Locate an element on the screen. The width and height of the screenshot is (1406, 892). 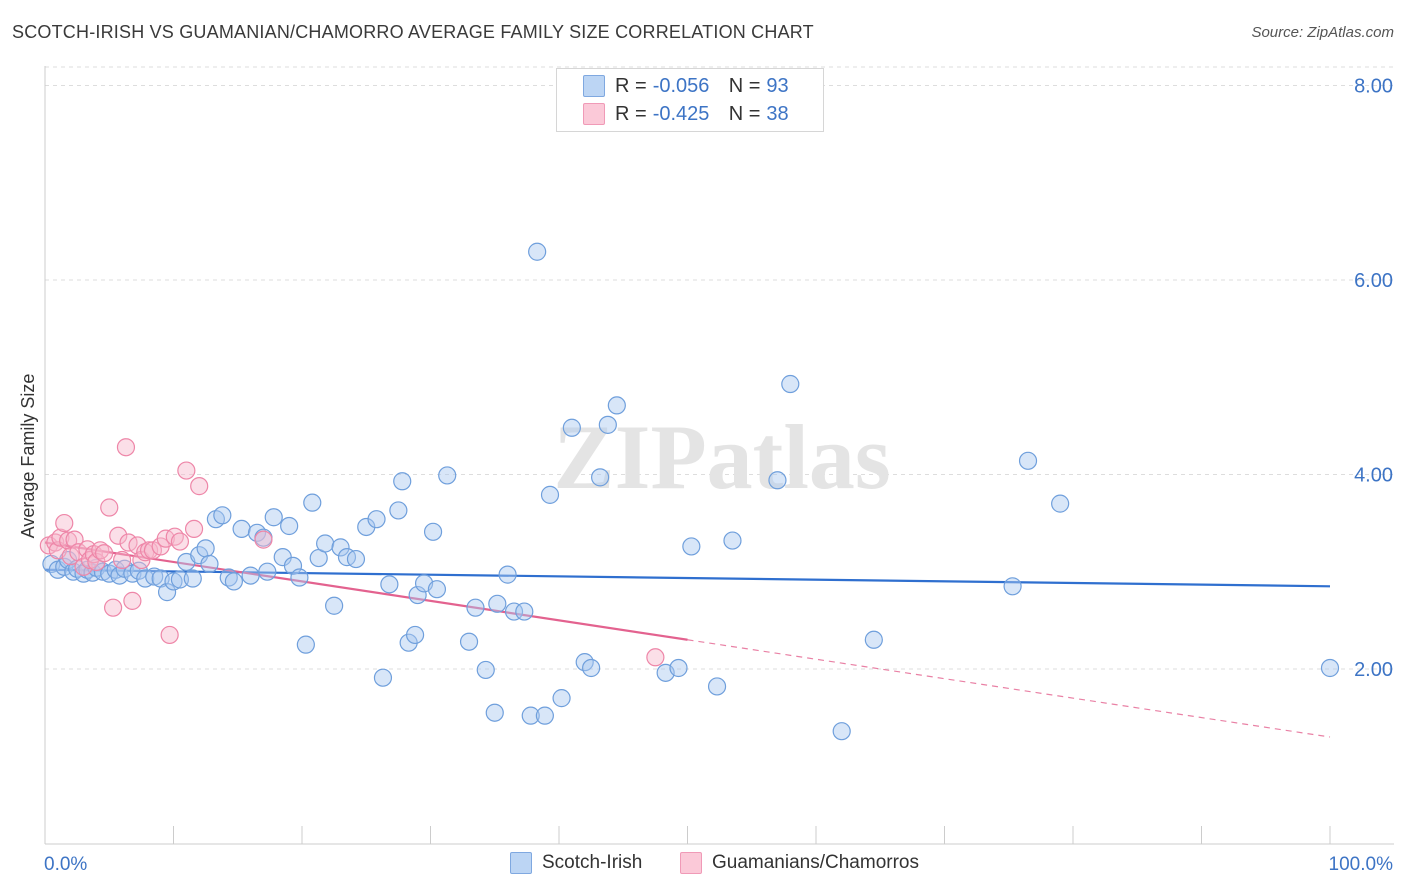
legend-item-guamanian: Guamanians/Chamorros is located at coordinates (799, 863).